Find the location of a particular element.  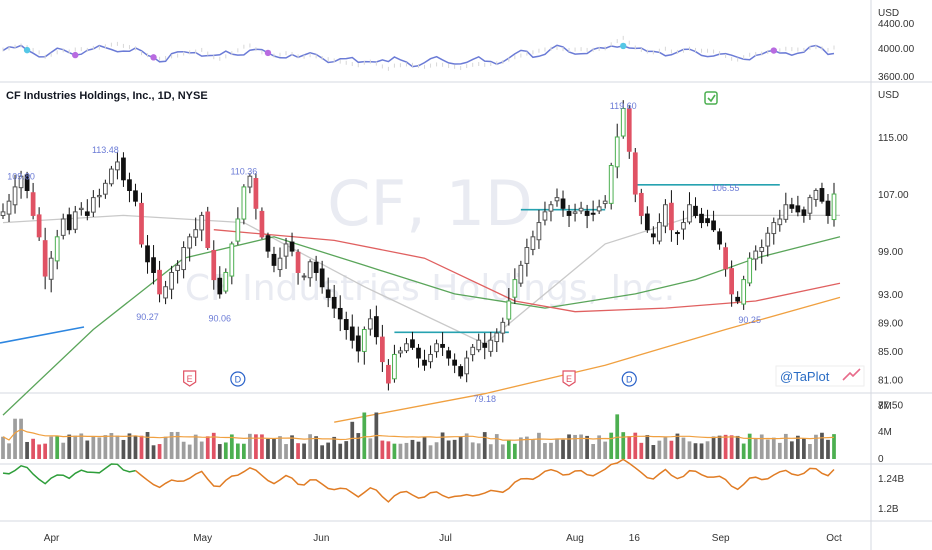

earnings-shape is located at coordinates (190, 378).